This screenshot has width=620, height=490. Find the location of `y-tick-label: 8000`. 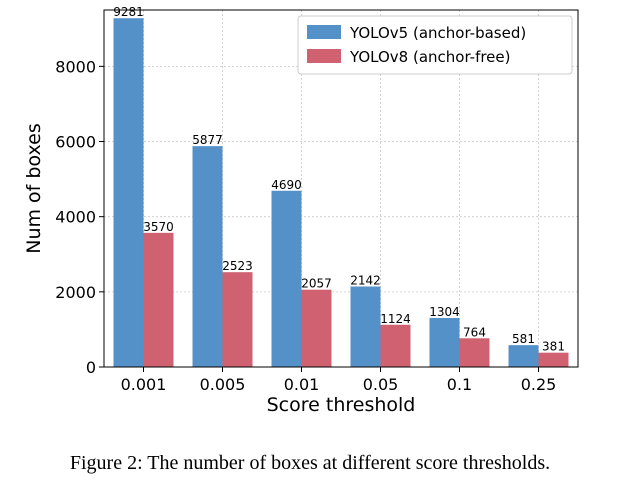

y-tick-label: 8000 is located at coordinates (75, 66).